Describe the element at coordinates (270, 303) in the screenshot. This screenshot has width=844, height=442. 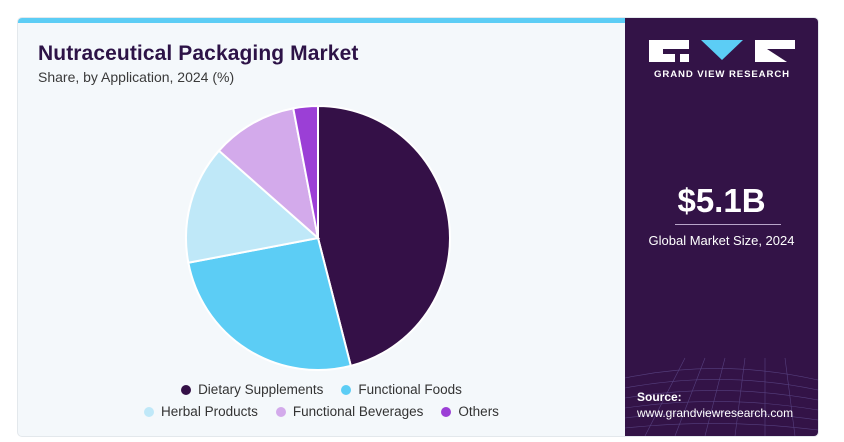
I see `pie-slice-functional-foods` at that location.